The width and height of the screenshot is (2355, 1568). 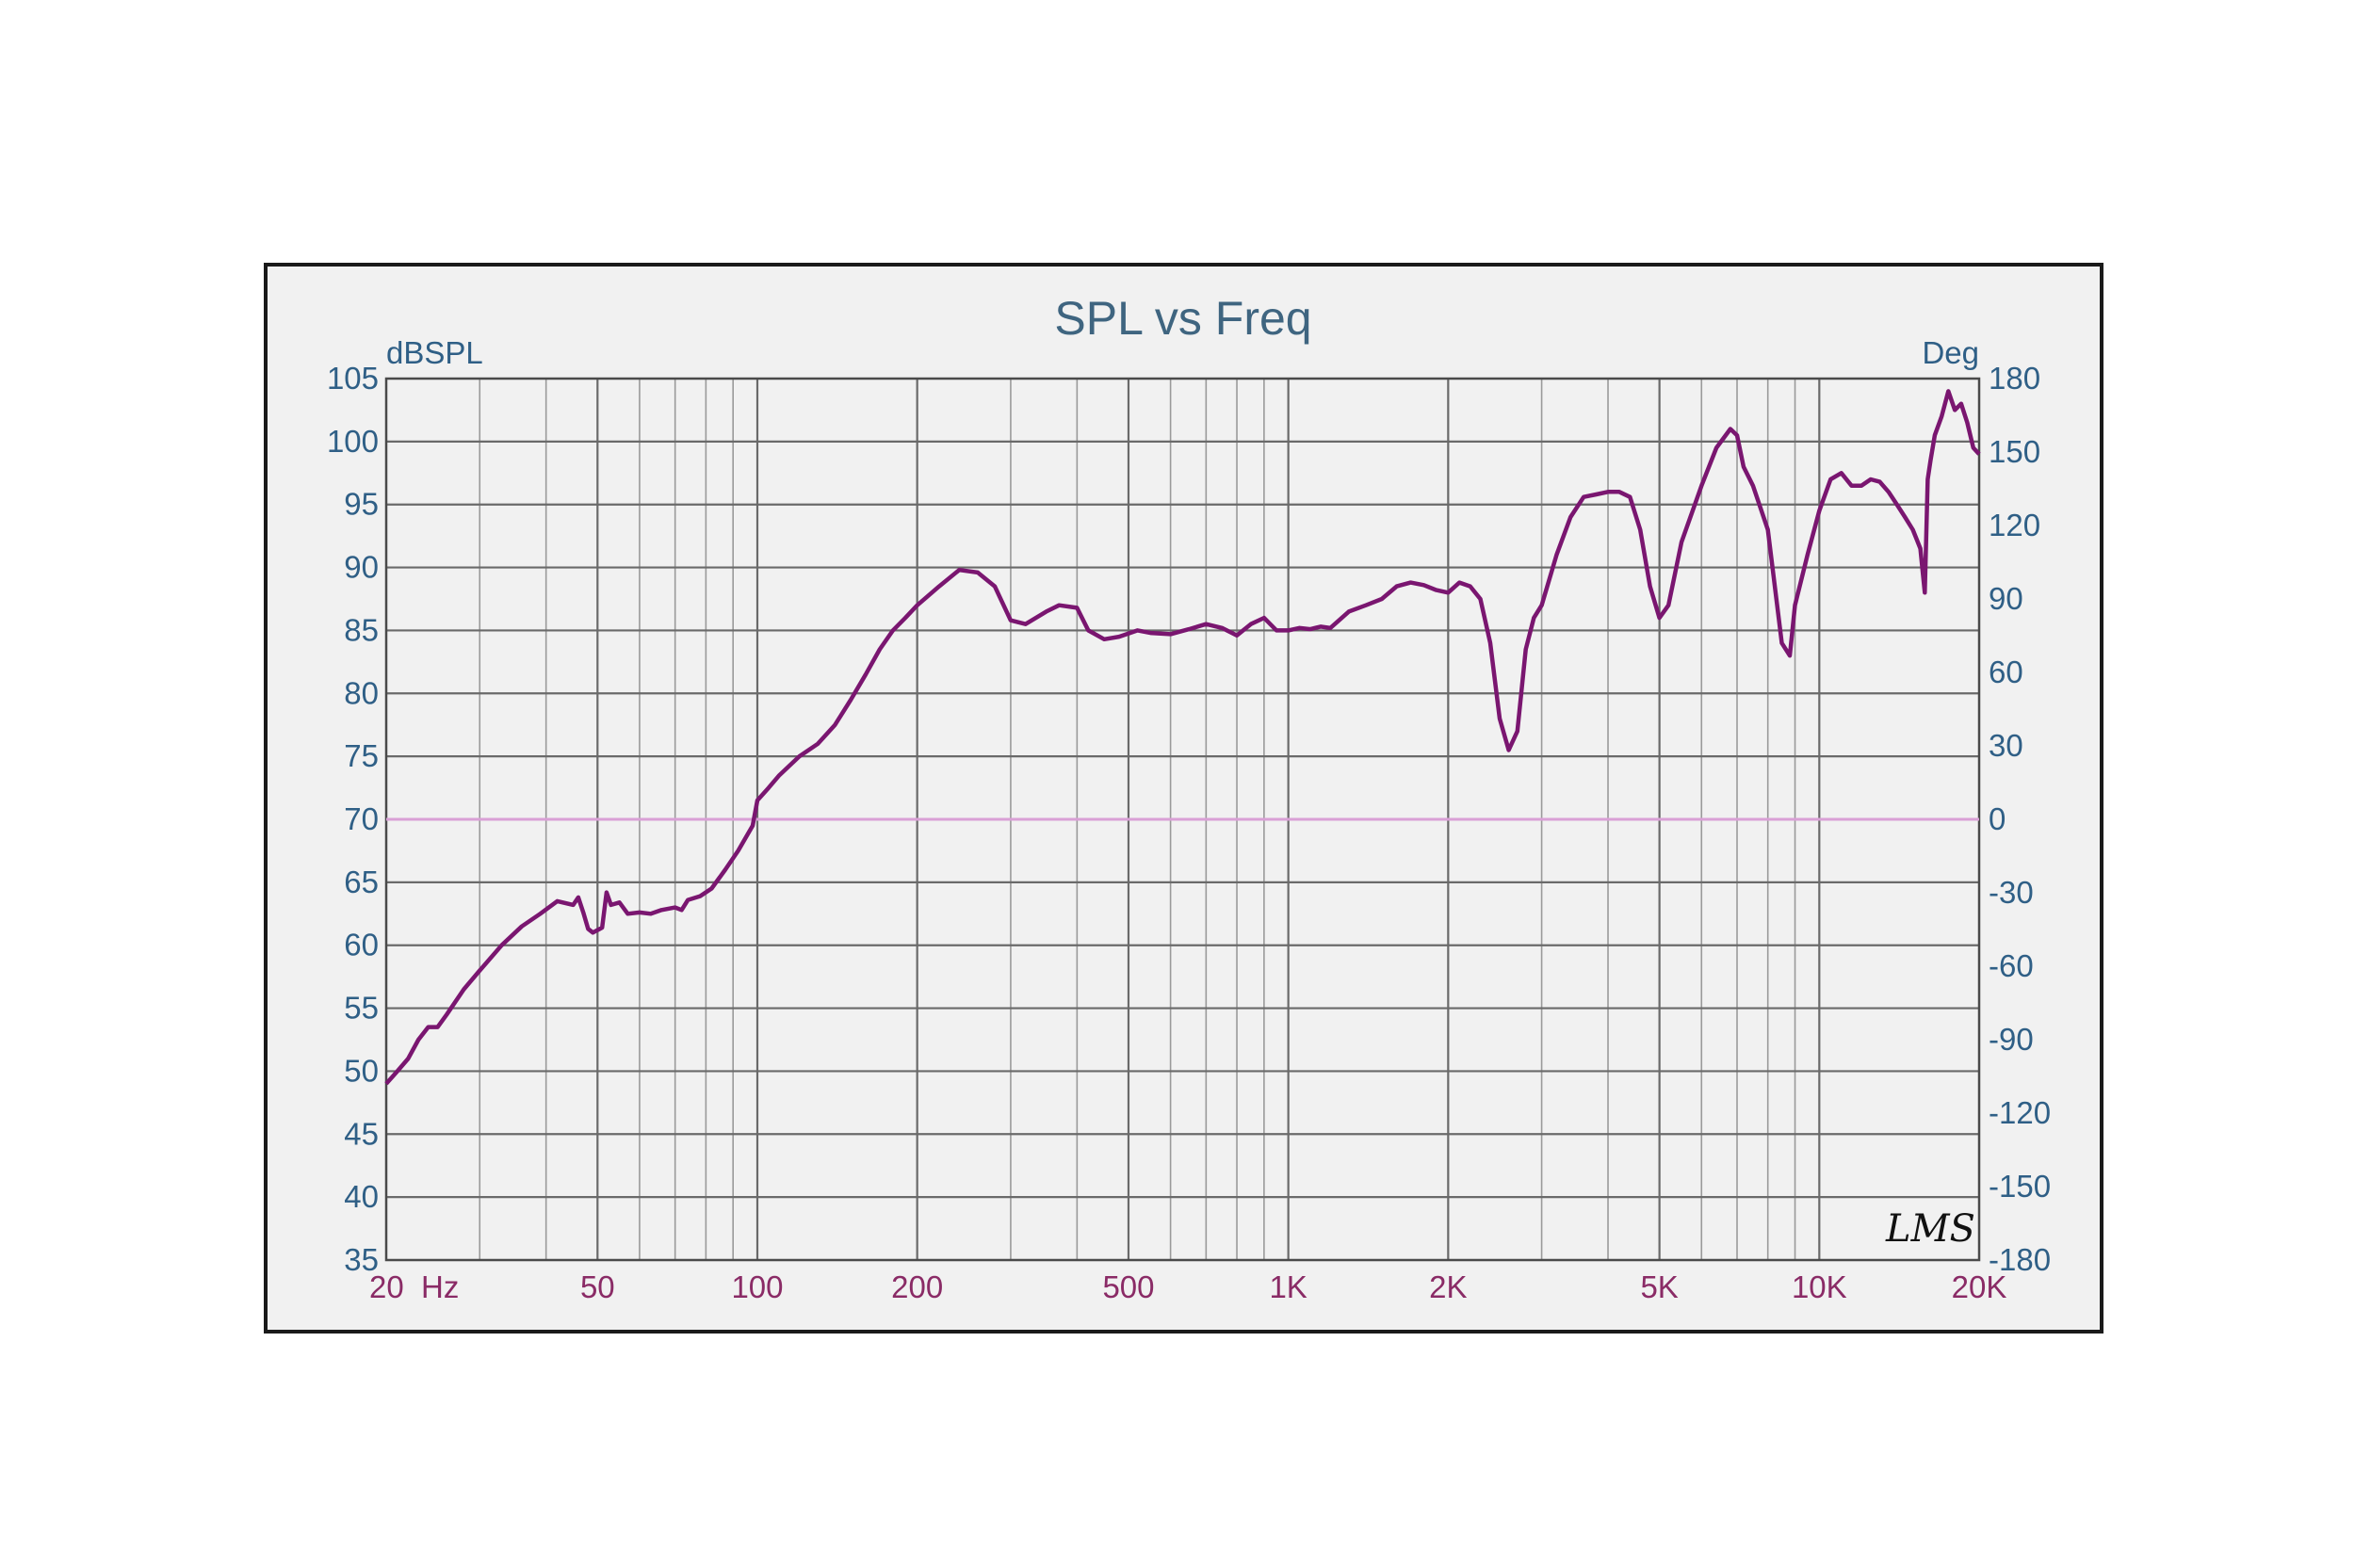 I want to click on y2-tick-label: -150, so click(x=2020, y=1186).